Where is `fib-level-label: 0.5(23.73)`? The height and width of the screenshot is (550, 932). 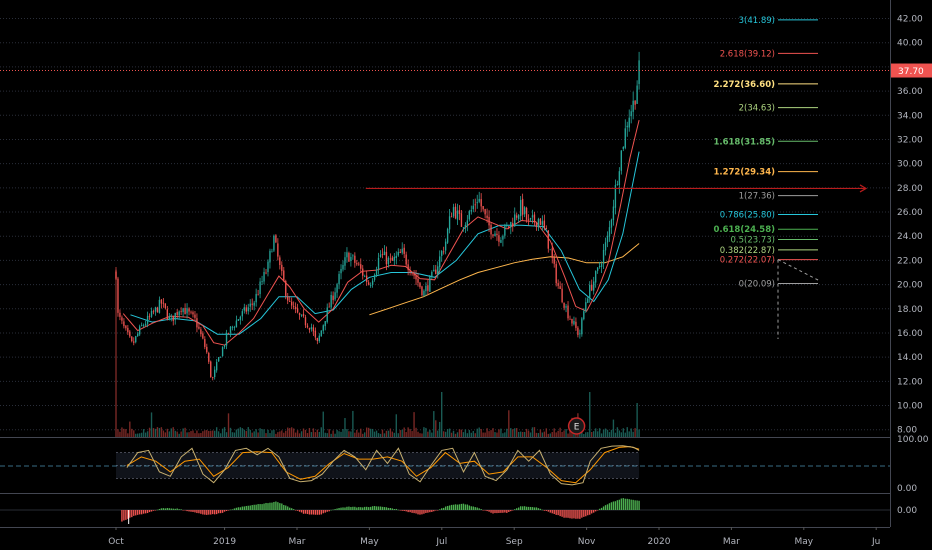
fib-level-label: 0.5(23.73) is located at coordinates (753, 240).